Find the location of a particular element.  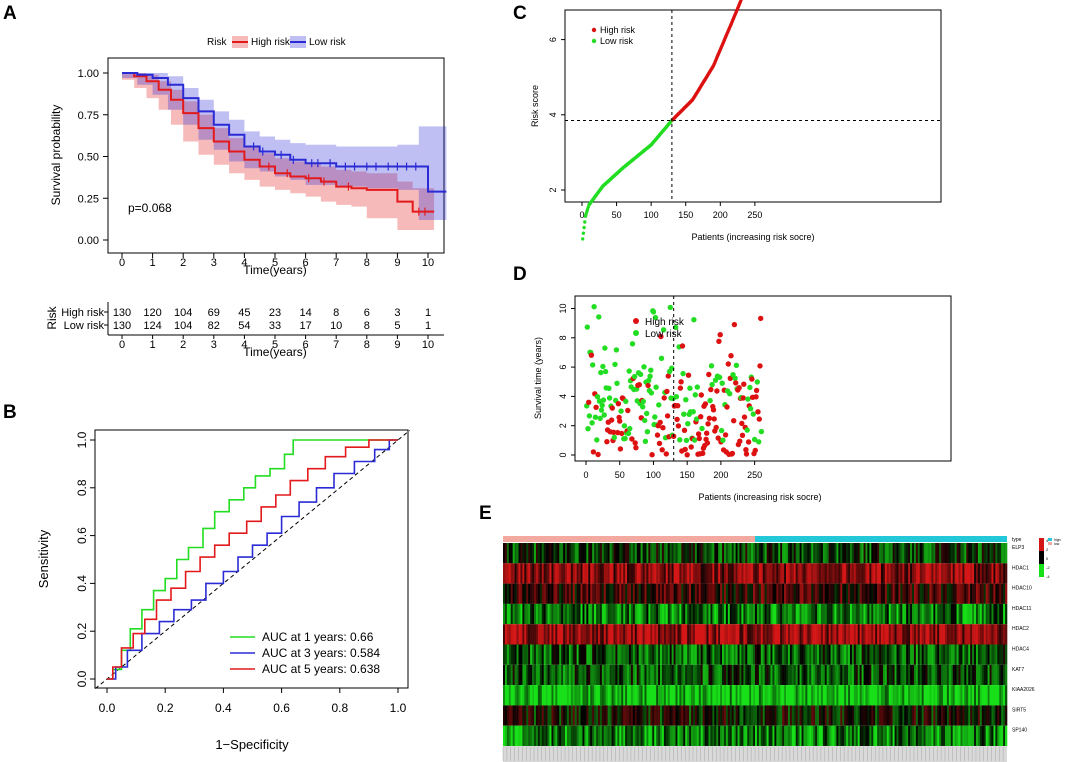

panel-letter-d: D is located at coordinates (520, 274).